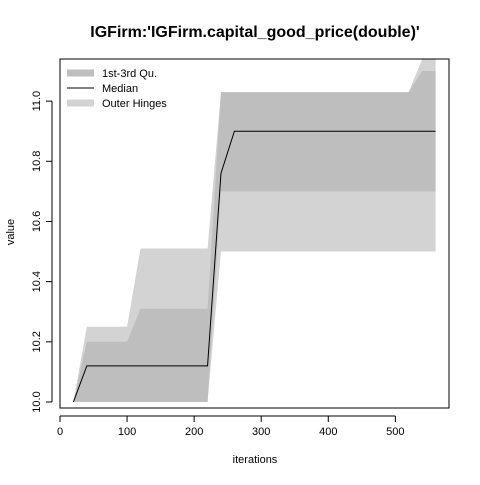 The image size is (480, 485). What do you see at coordinates (60, 432) in the screenshot?
I see `x-tick-label: 0` at bounding box center [60, 432].